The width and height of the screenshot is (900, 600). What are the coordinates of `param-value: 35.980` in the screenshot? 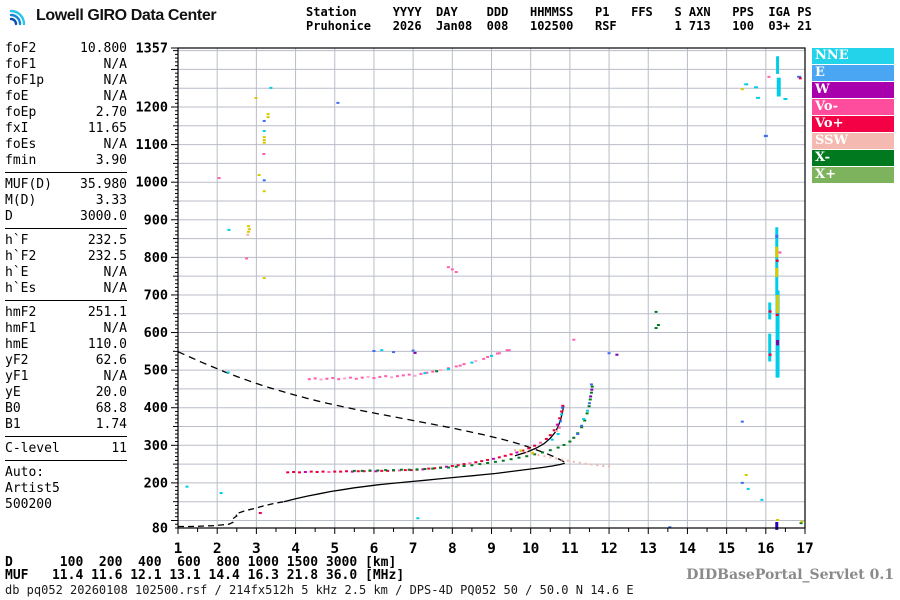 It's located at (103, 184).